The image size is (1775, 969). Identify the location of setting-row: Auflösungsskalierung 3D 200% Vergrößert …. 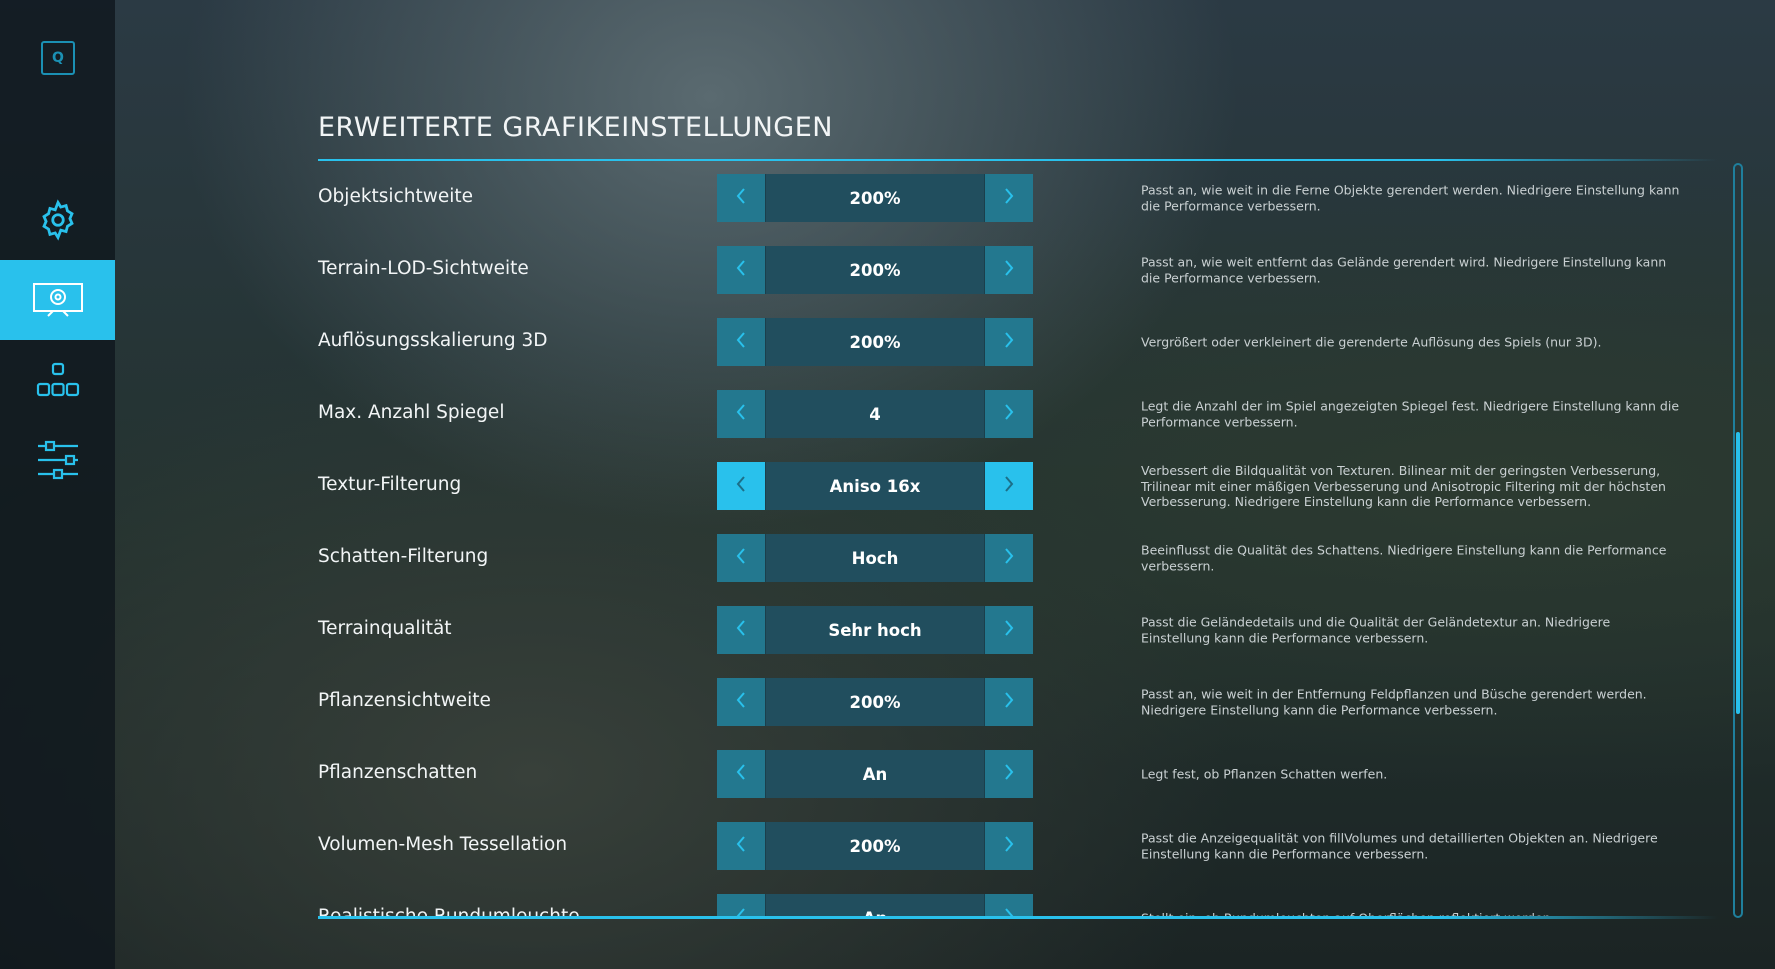
(887, 342).